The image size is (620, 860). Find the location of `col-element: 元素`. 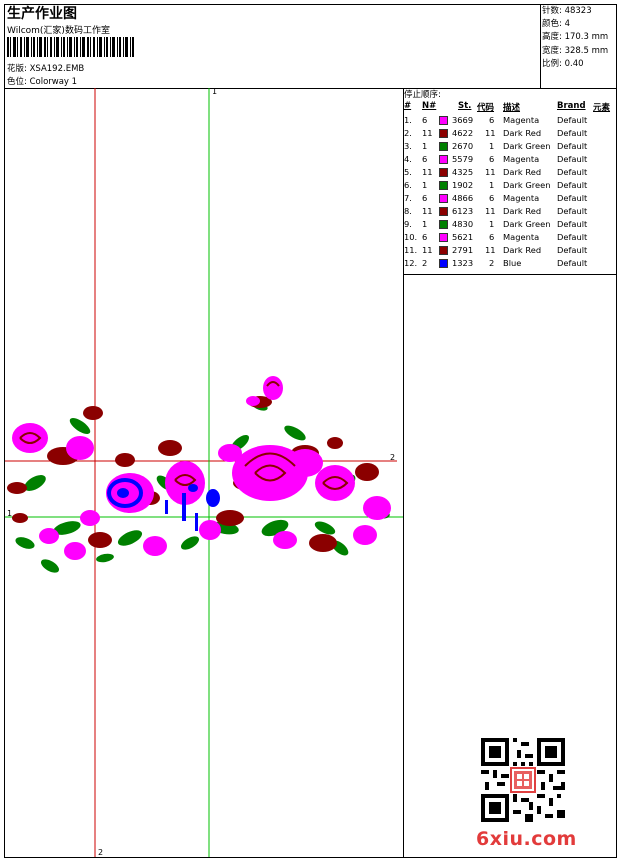

col-element: 元素 is located at coordinates (602, 108).